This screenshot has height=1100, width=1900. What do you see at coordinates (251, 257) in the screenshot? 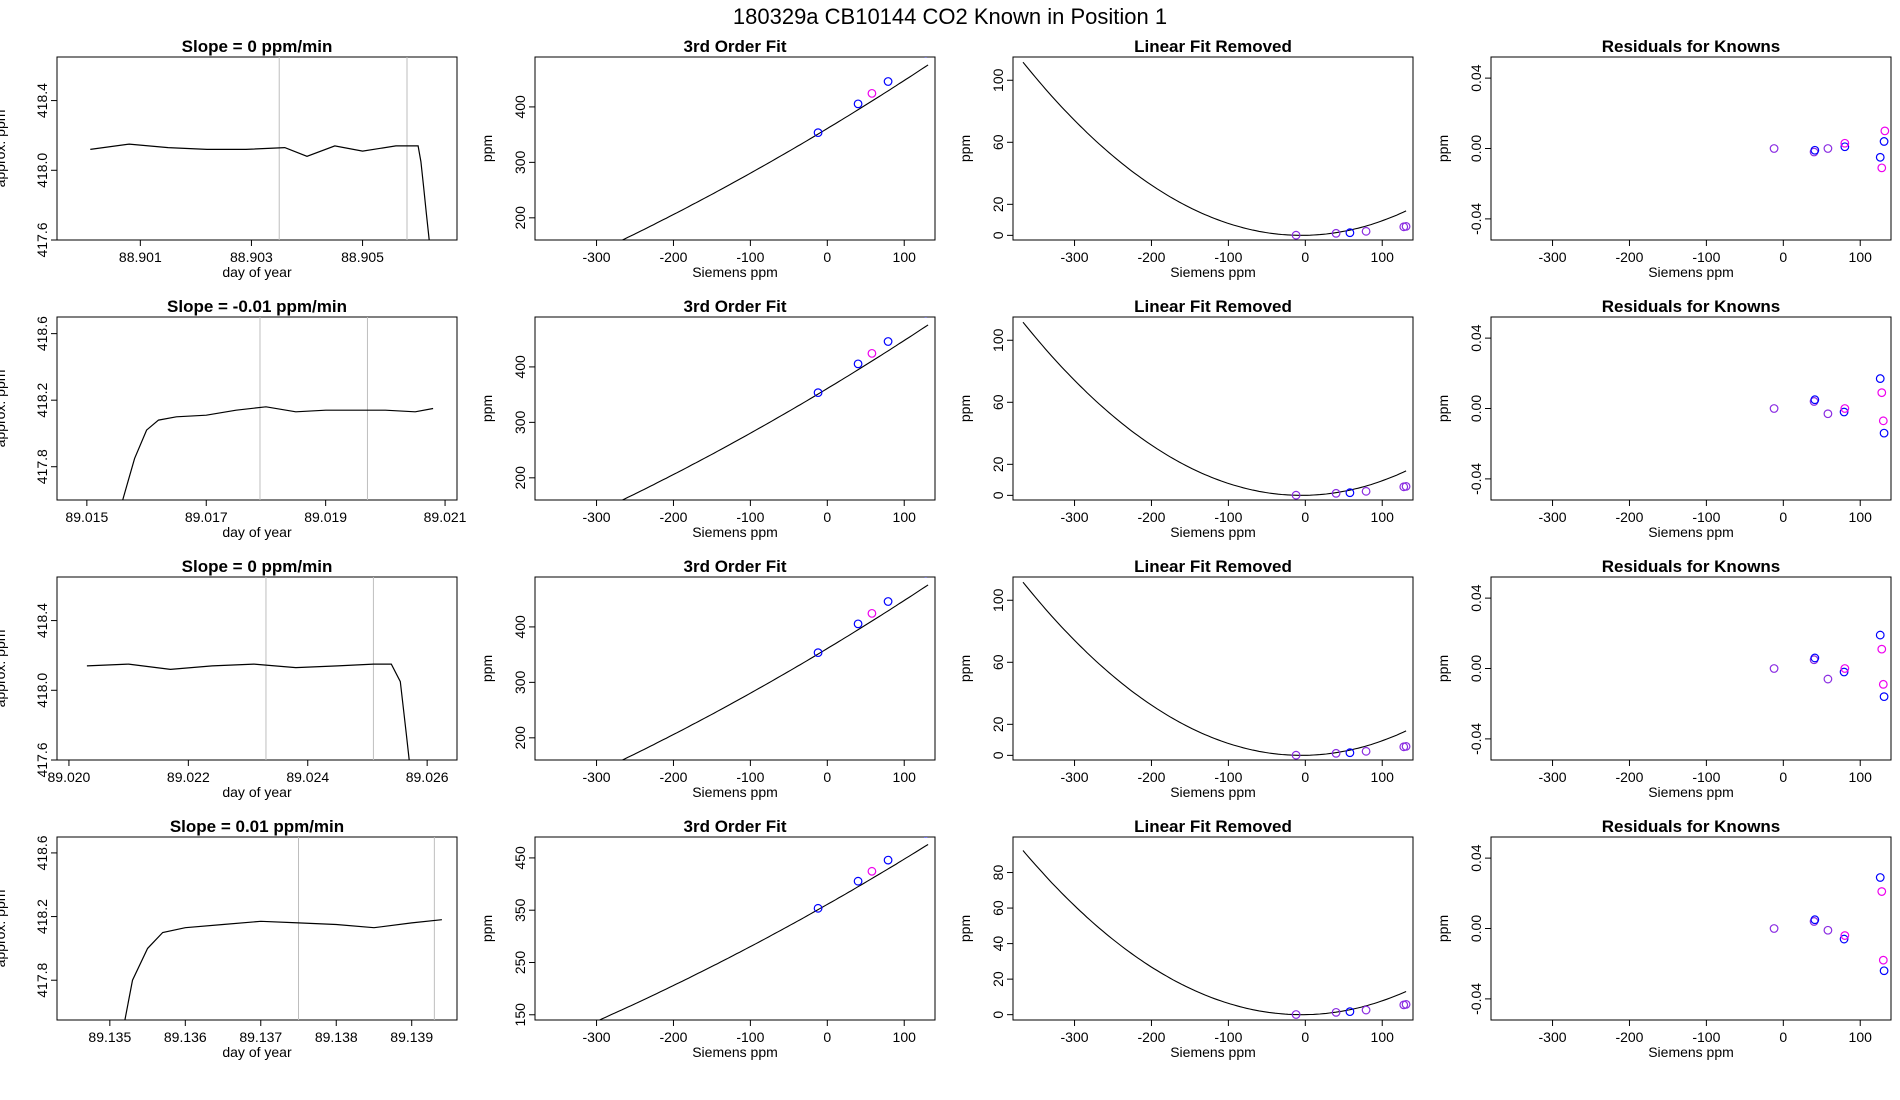
I see `x-tick-label: 88.903` at bounding box center [251, 257].